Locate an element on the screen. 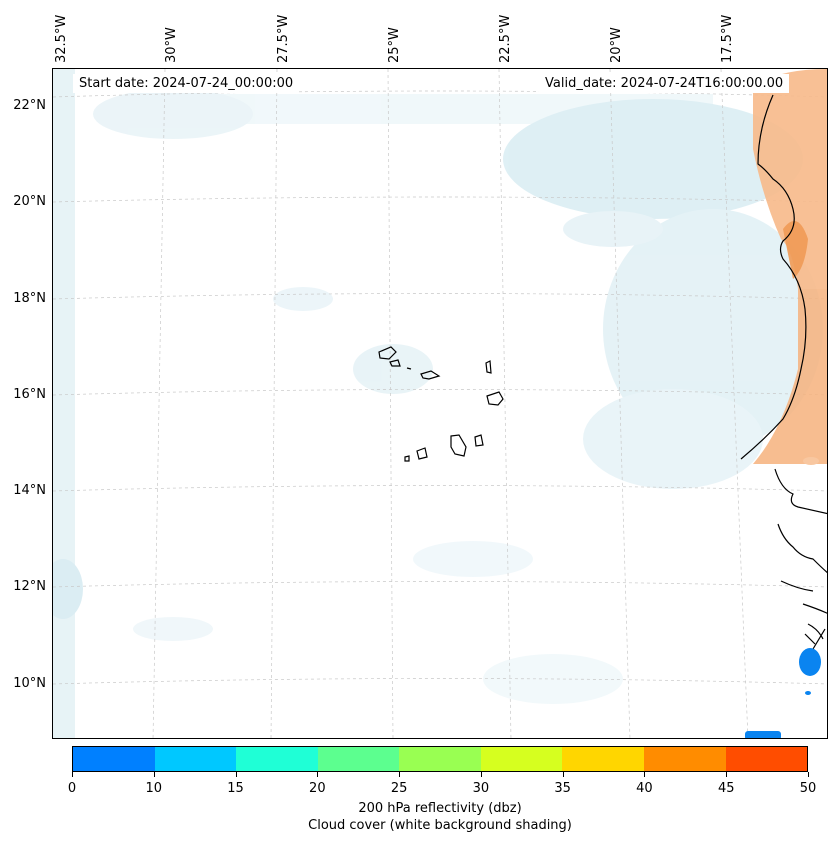 Image resolution: width=837 pixels, height=843 pixels. lon-label-22-5w: 22.5°W is located at coordinates (505, 38).